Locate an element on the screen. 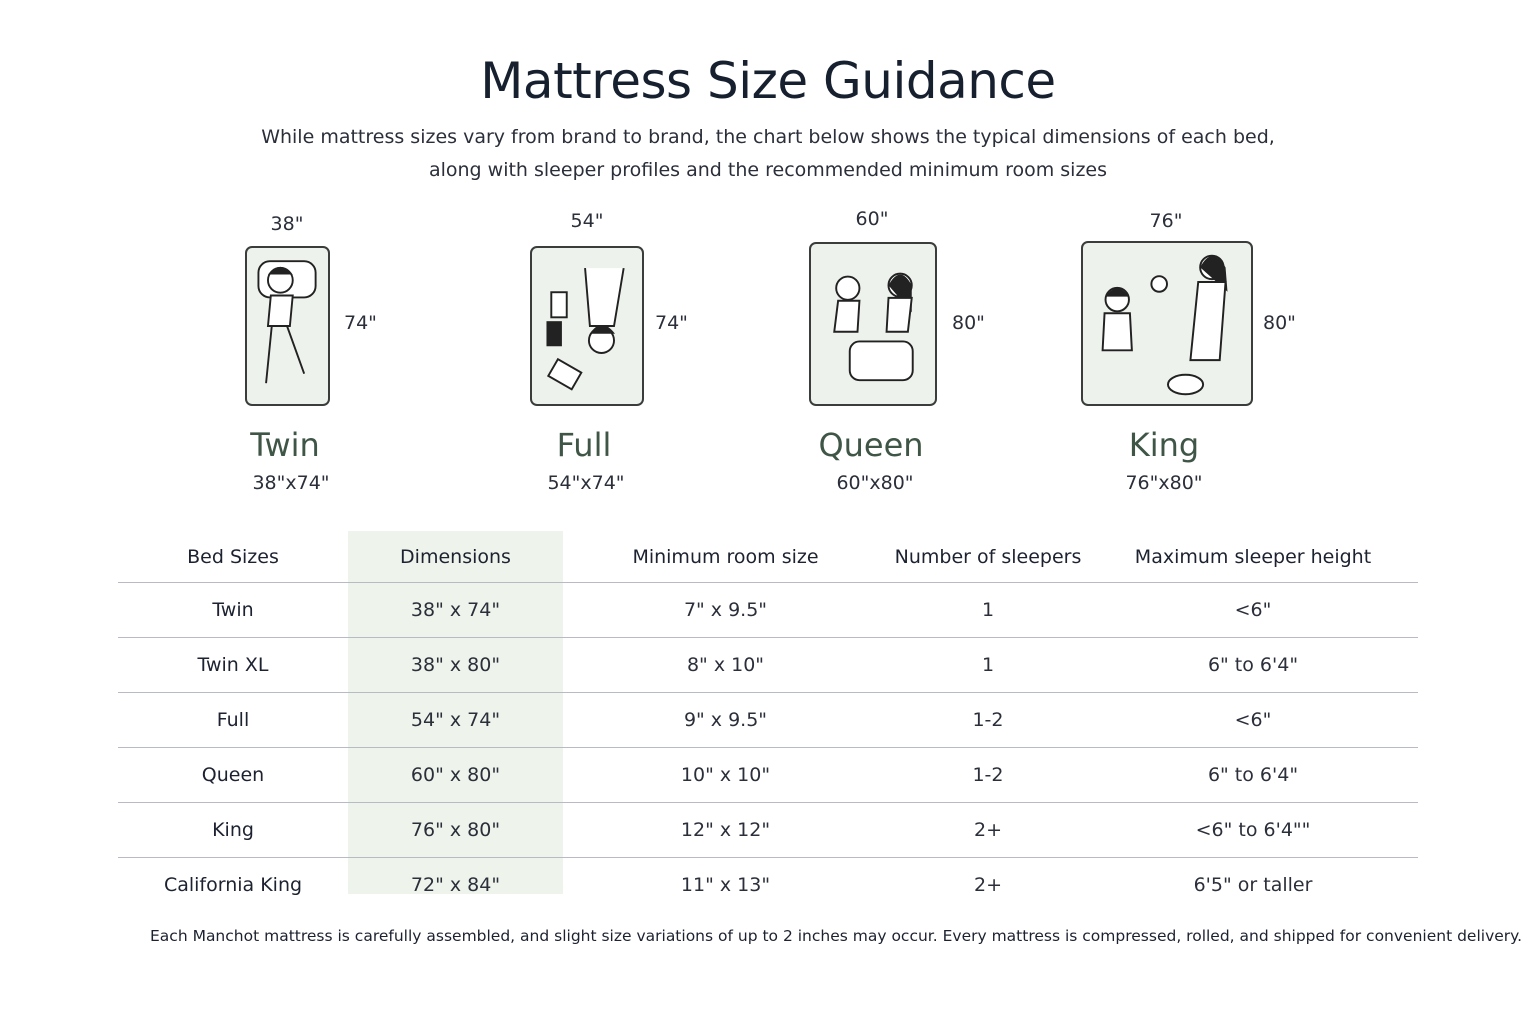 This screenshot has height=1024, width=1536. header-number-of-sleepers: Number of sleepers is located at coordinates (988, 557).